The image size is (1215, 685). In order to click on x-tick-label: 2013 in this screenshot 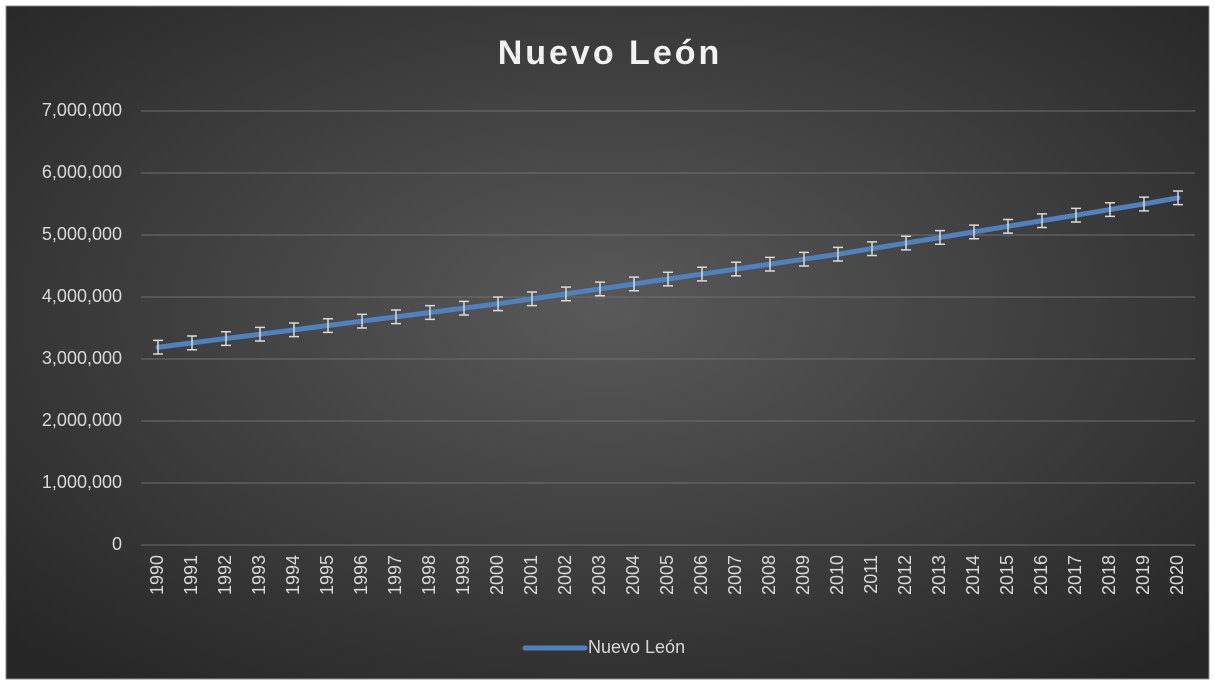, I will do `click(939, 575)`.